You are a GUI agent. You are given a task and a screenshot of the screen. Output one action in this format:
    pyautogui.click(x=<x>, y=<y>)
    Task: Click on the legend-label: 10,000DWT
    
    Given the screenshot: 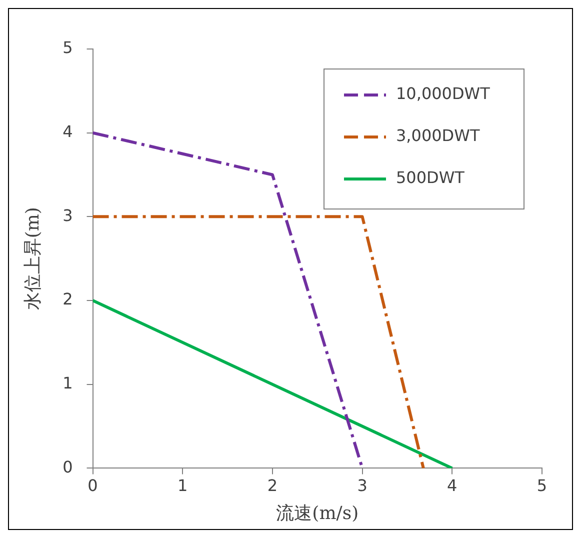 What is the action you would take?
    pyautogui.click(x=443, y=94)
    